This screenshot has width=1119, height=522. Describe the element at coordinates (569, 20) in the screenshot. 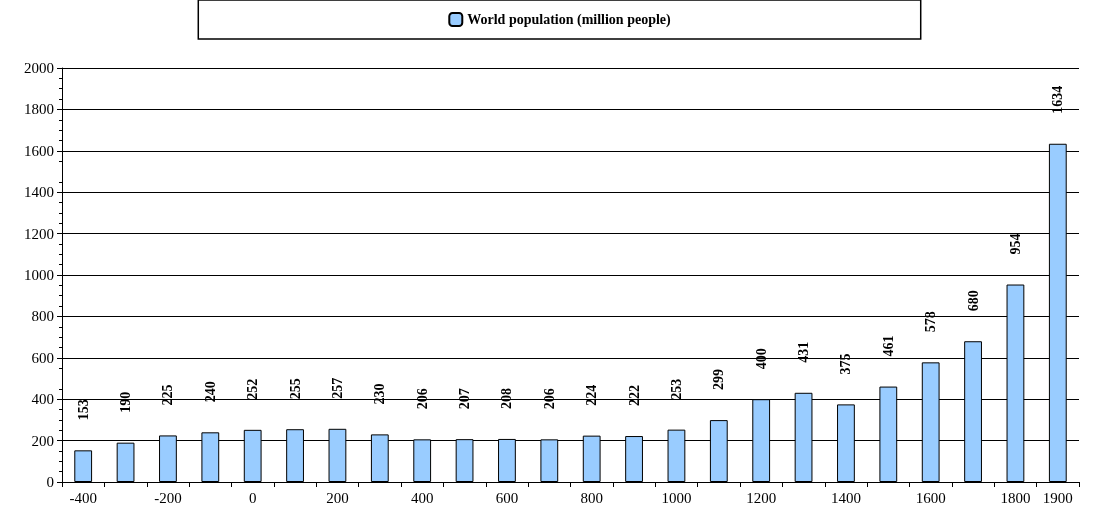

I see `legend-label: World population (million people)` at that location.